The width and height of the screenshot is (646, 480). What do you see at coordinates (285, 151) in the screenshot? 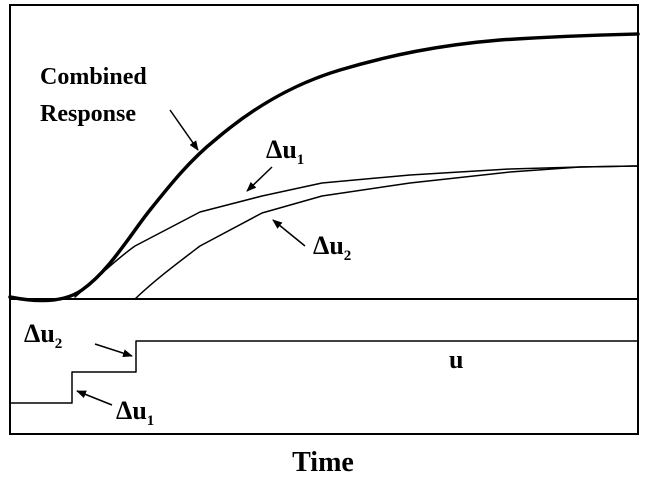
I see `delta-u1-response-label: Δu1` at bounding box center [285, 151].